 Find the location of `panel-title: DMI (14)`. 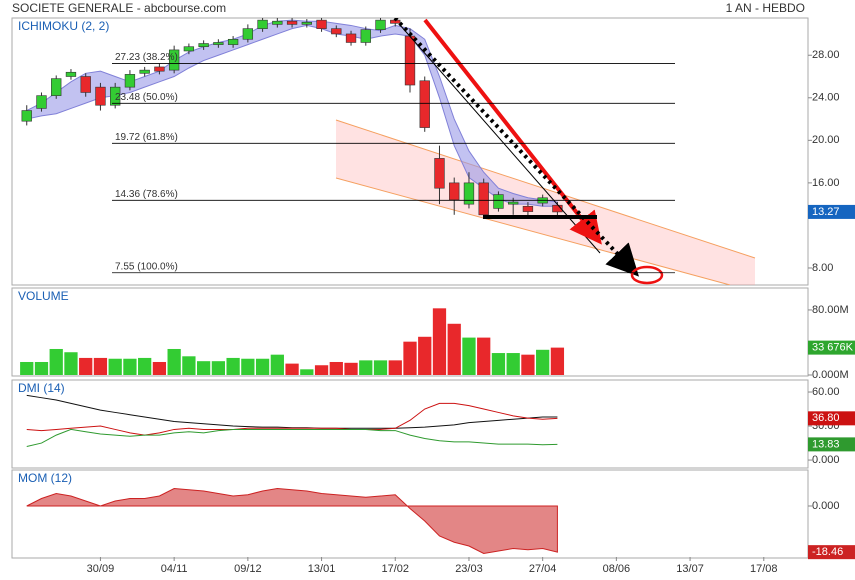

panel-title: DMI (14) is located at coordinates (41, 388).